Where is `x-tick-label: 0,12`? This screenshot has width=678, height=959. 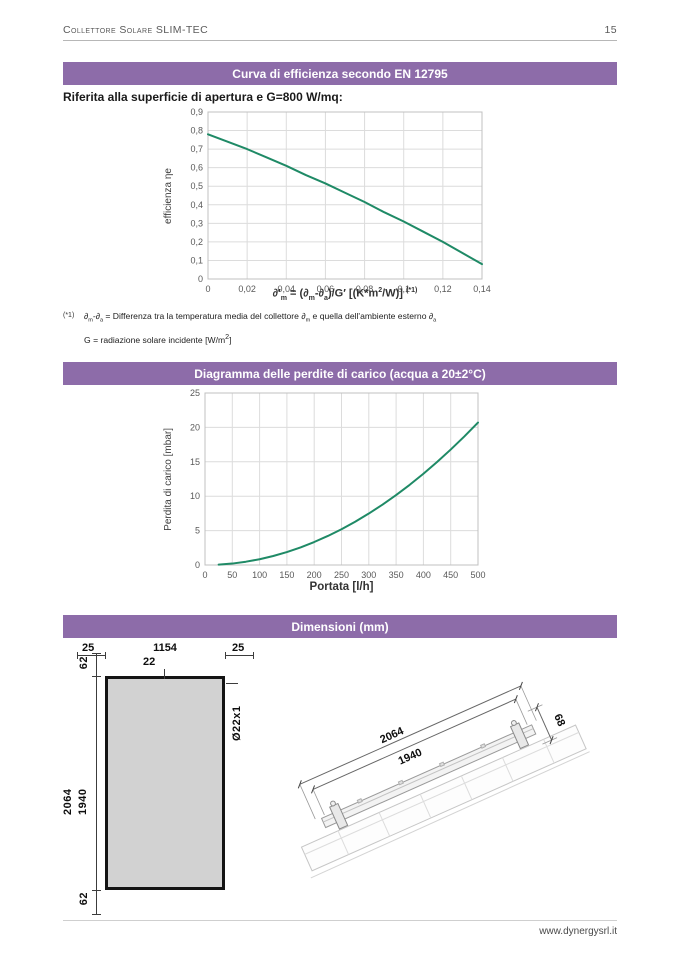 x-tick-label: 0,12 is located at coordinates (443, 289).